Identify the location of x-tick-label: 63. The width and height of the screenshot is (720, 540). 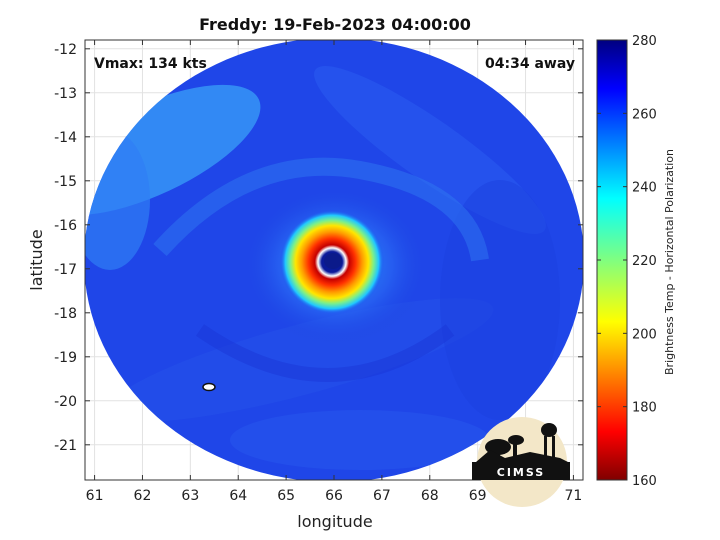
(190, 496).